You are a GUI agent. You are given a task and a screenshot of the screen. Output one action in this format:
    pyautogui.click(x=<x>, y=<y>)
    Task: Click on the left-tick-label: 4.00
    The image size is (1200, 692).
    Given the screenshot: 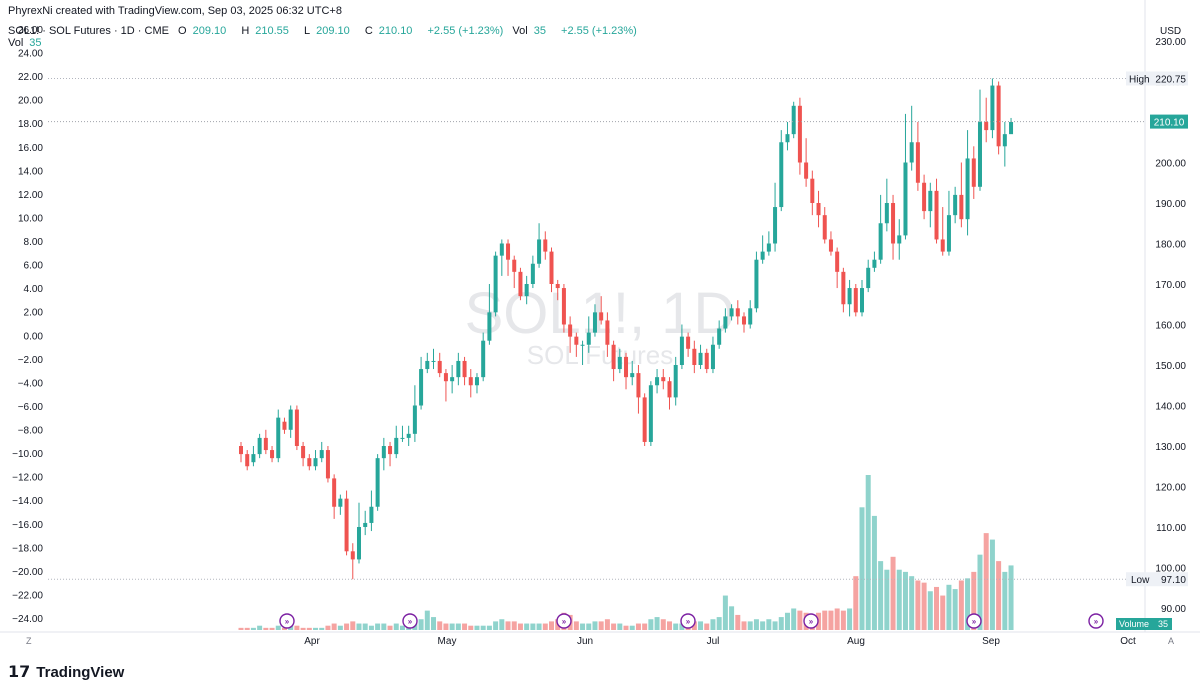 What is the action you would take?
    pyautogui.click(x=34, y=289)
    